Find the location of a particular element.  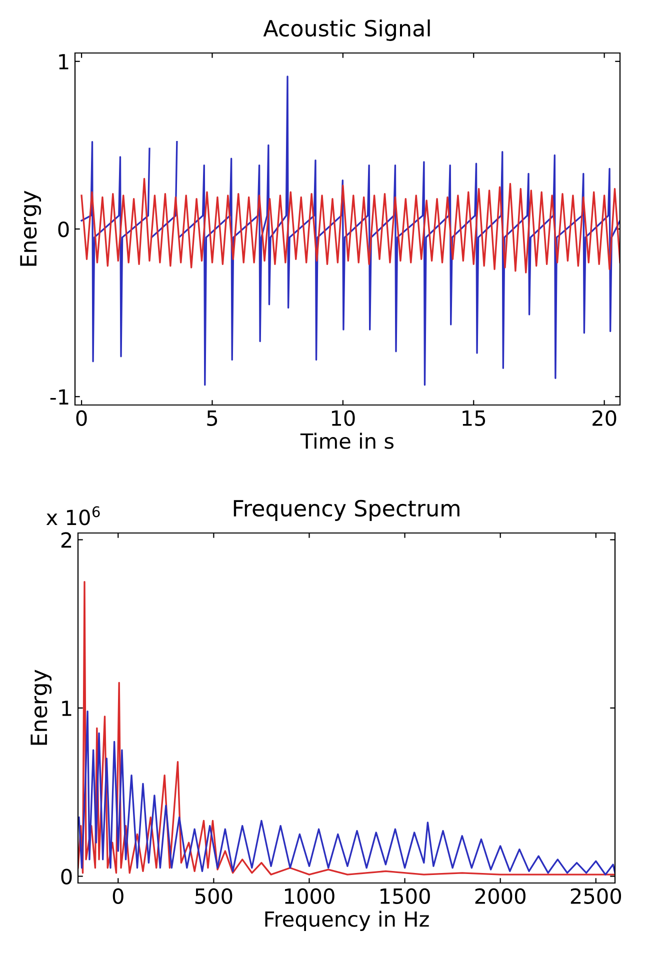

chart-title: Frequency Spectrum is located at coordinates (347, 510).